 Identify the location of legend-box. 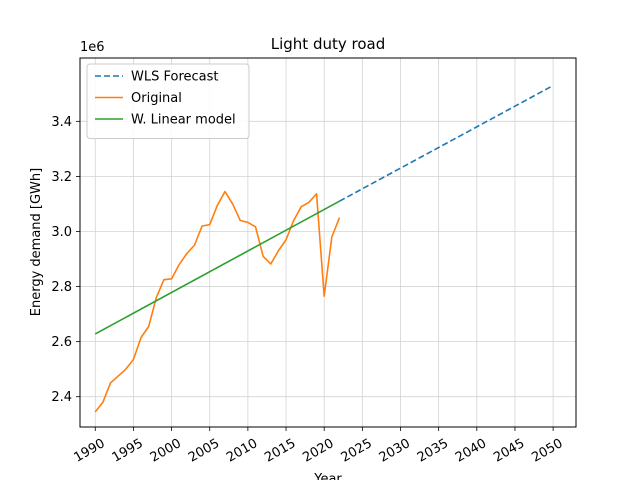
(168, 101).